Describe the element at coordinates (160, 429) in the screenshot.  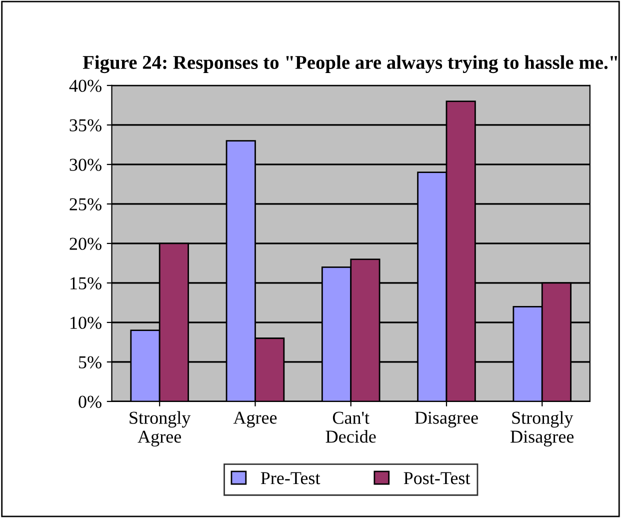
I see `x-tick-label: Strongly Agree` at that location.